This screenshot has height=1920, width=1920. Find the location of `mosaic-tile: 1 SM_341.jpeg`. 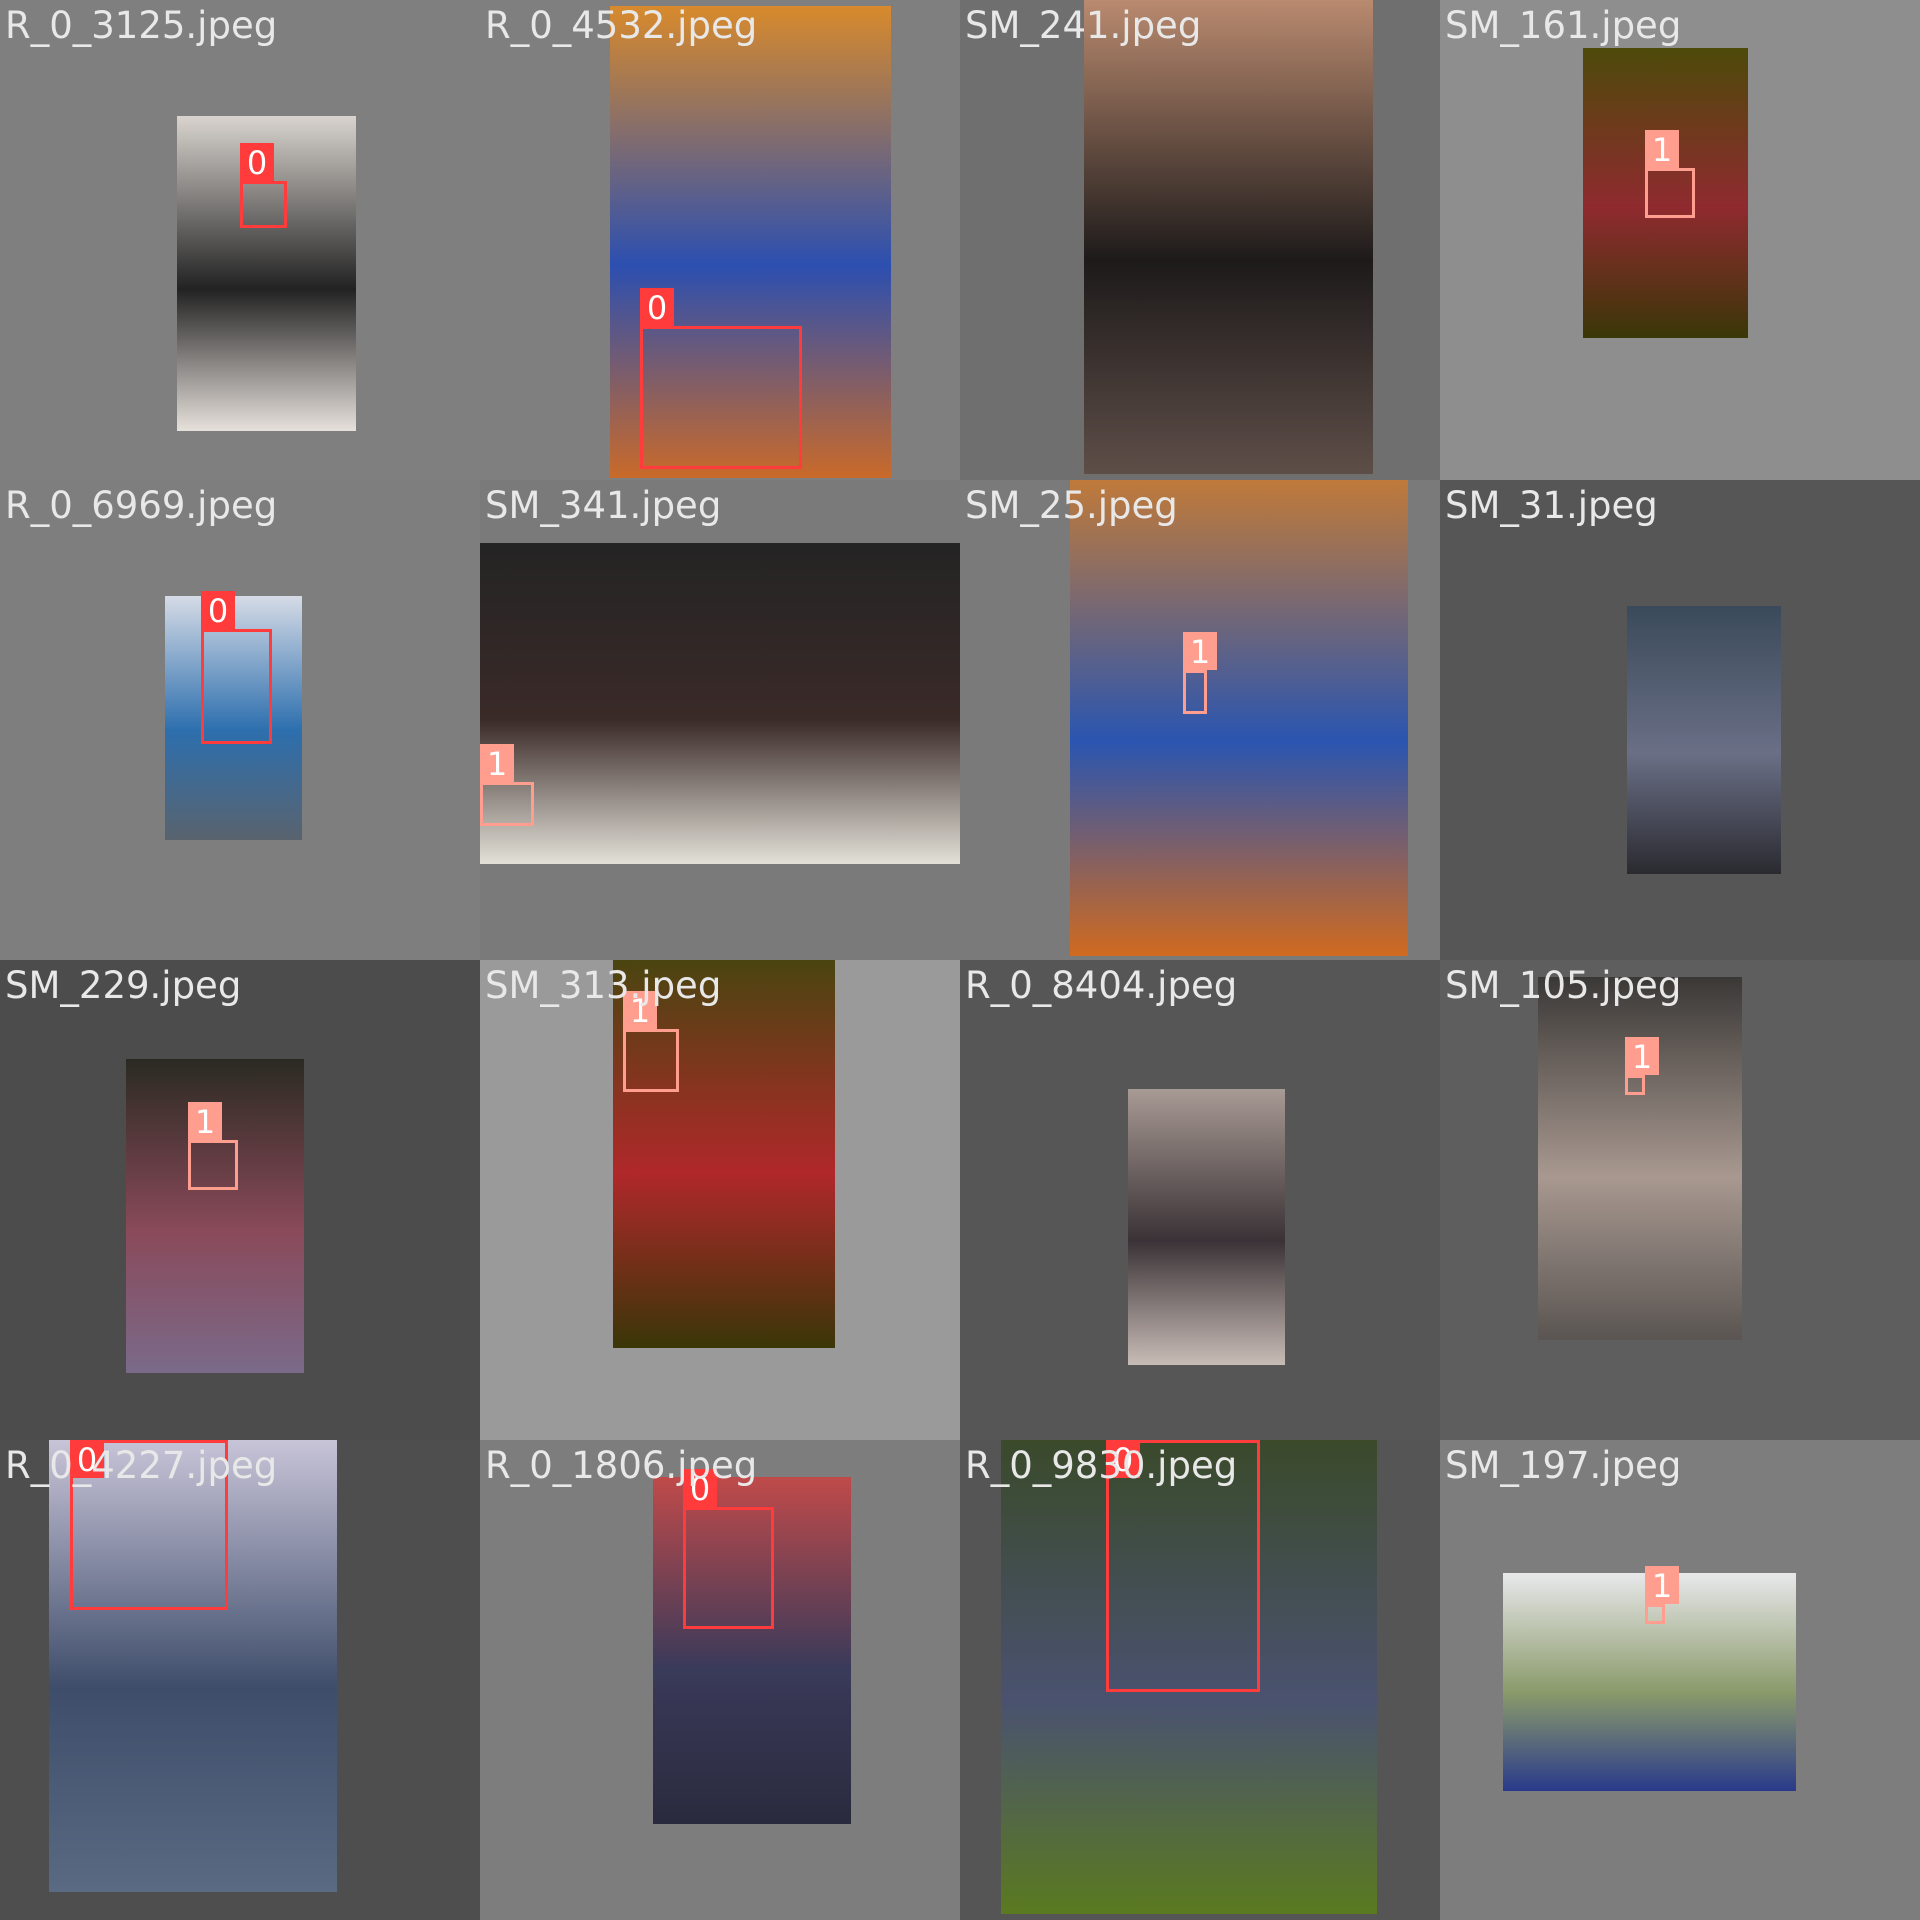

mosaic-tile: 1 SM_341.jpeg is located at coordinates (720, 720).